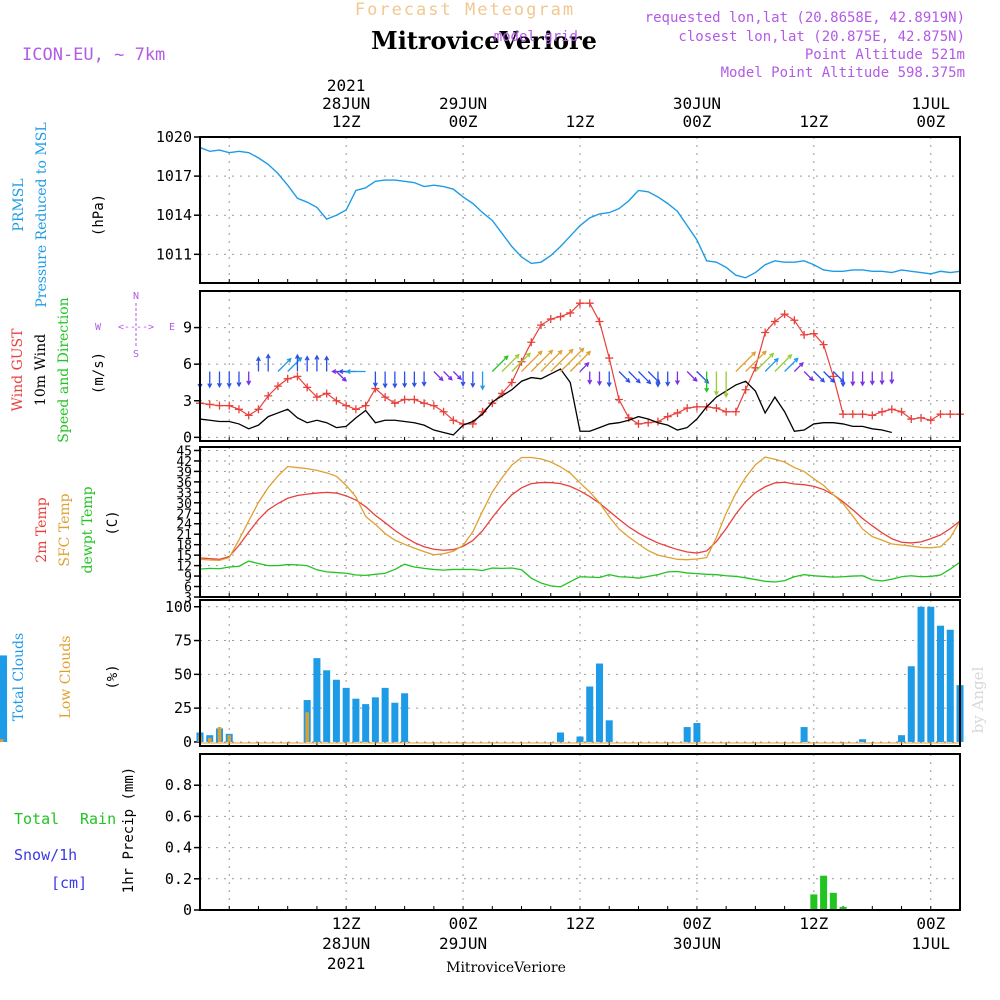 The height and width of the screenshot is (1000, 1000). Describe the element at coordinates (580, 574) in the screenshot. I see `dewpt-line` at that location.